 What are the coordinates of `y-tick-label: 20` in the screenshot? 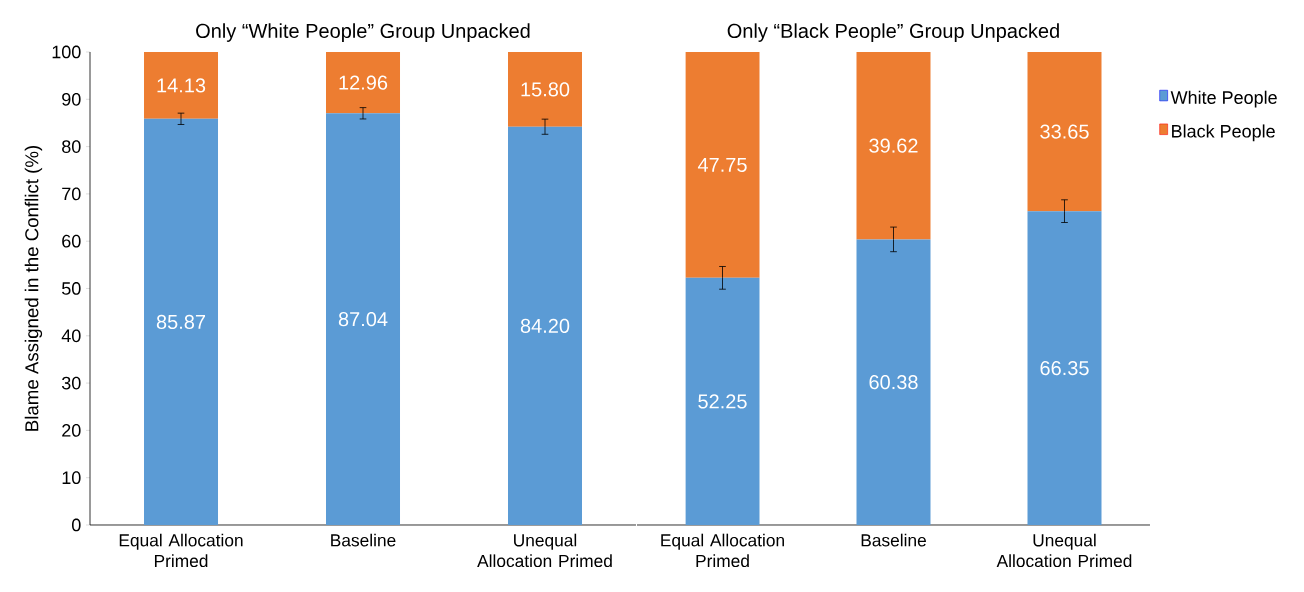 It's located at (71, 430).